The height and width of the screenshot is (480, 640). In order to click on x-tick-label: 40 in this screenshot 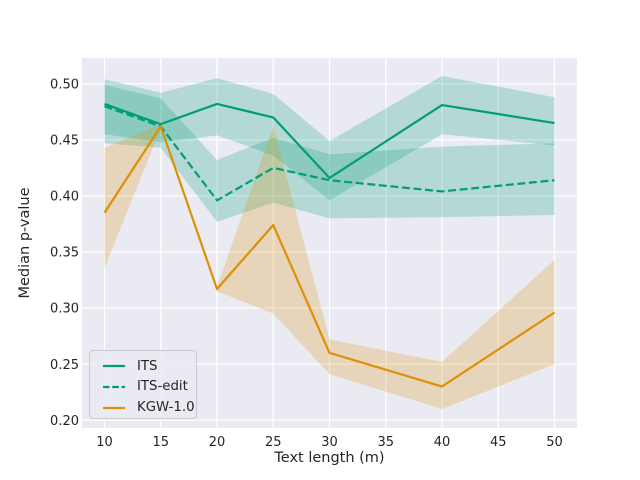, I will do `click(442, 442)`.